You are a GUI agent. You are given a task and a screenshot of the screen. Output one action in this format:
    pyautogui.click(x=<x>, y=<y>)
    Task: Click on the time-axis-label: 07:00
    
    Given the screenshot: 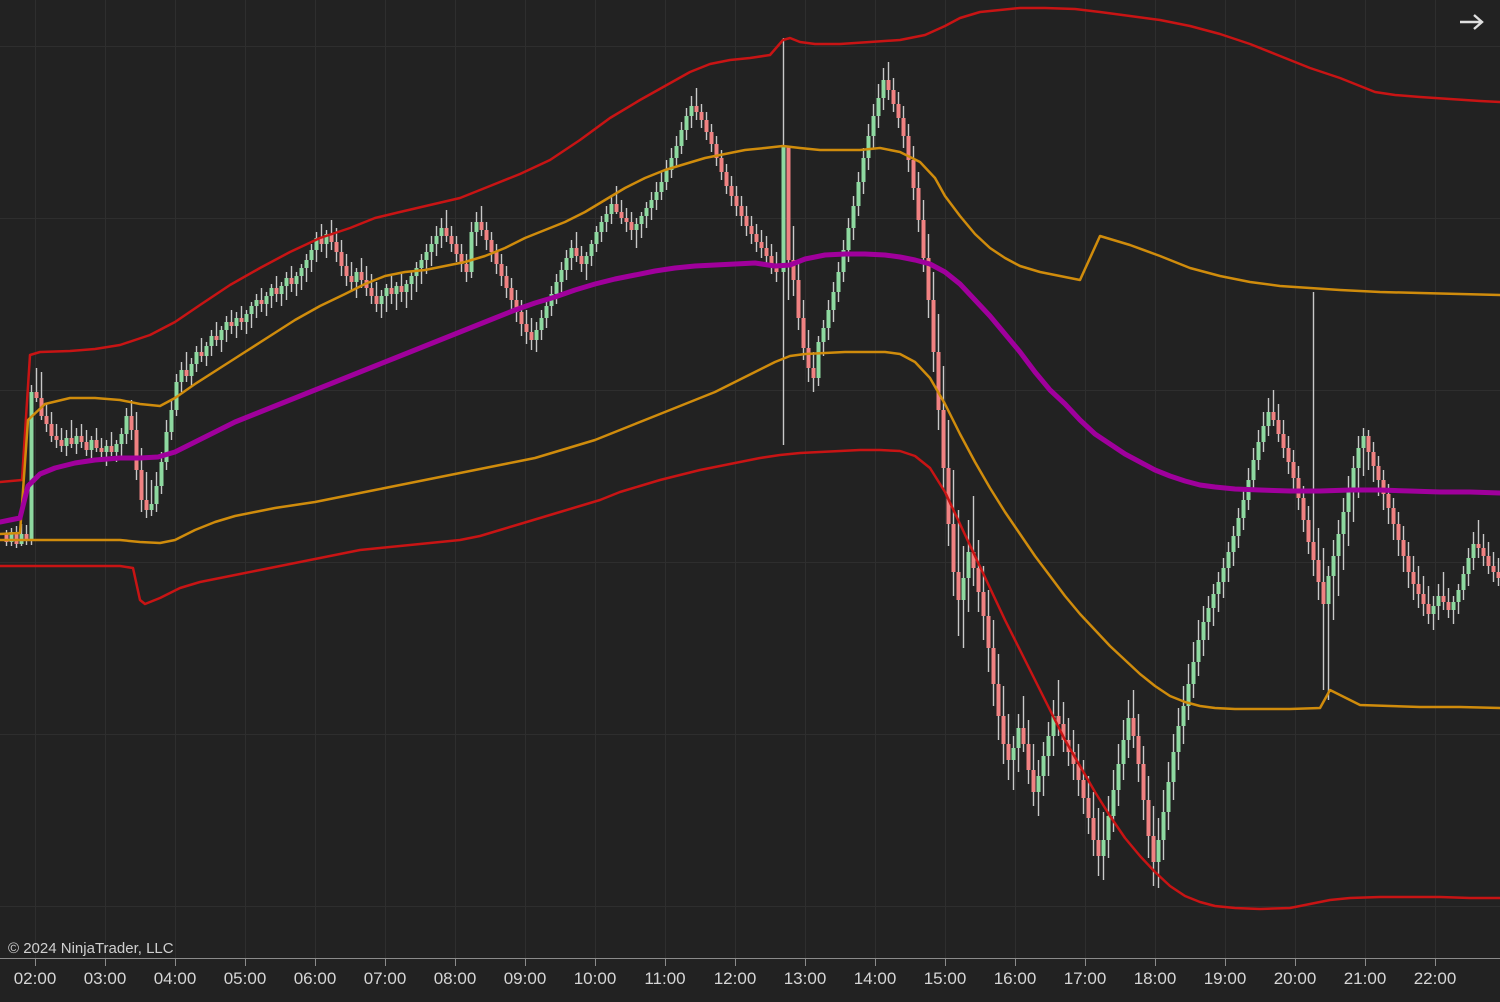 What is the action you would take?
    pyautogui.click(x=385, y=978)
    